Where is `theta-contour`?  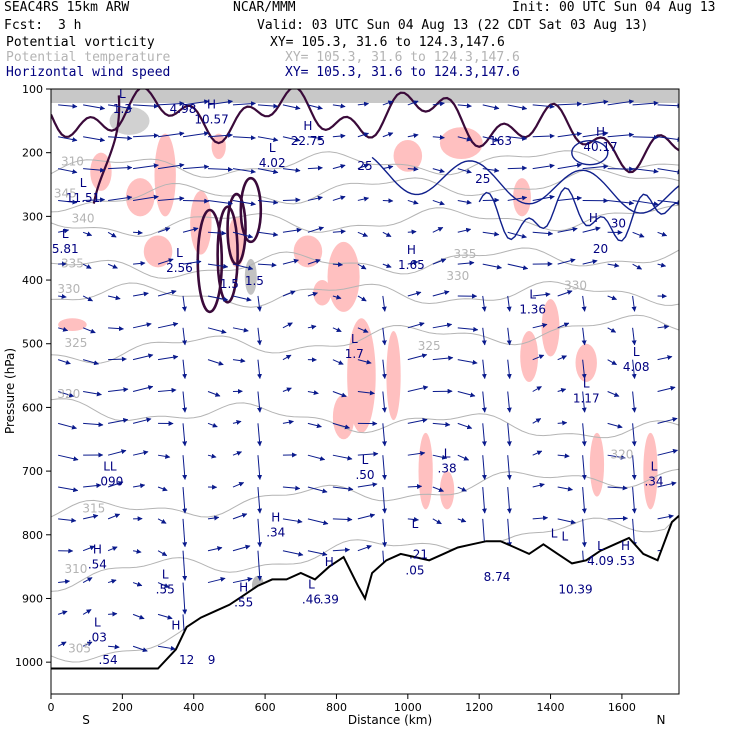 theta-contour is located at coordinates (365, 220).